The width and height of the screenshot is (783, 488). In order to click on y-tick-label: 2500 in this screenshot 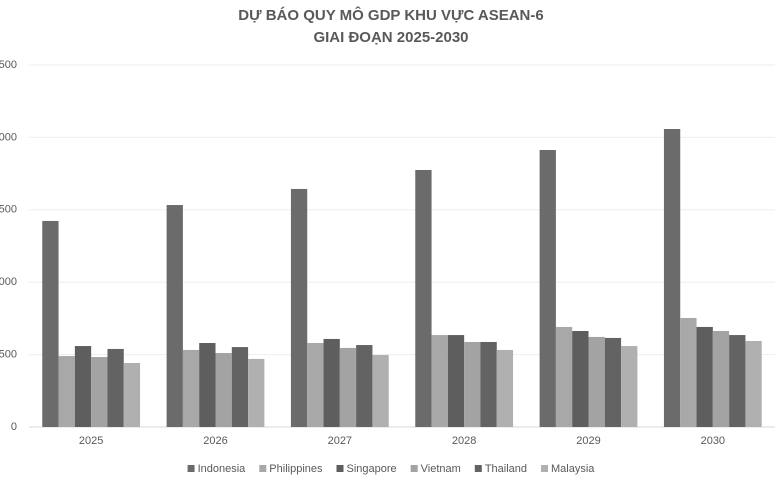, I will do `click(8, 65)`.